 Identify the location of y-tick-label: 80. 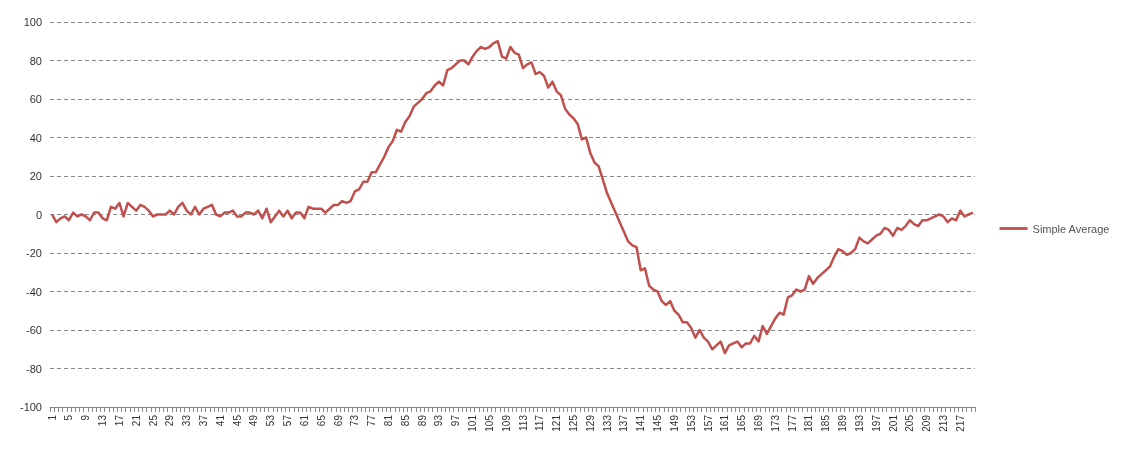
(35, 60).